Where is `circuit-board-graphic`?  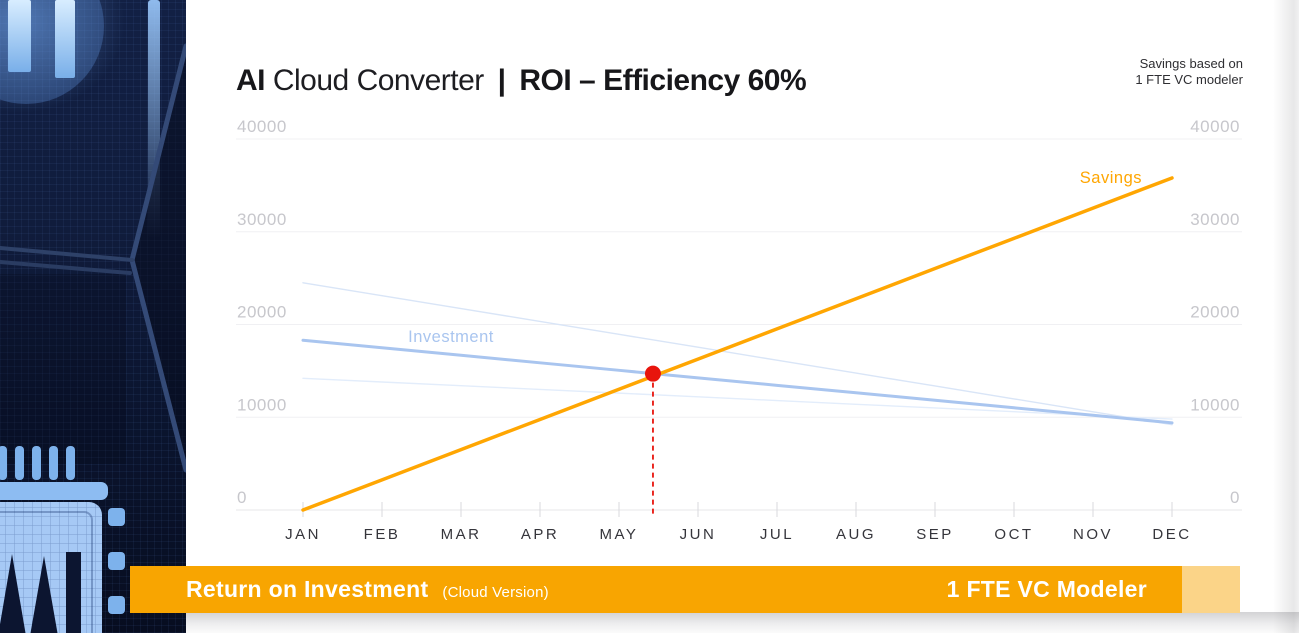
circuit-board-graphic is located at coordinates (93, 316).